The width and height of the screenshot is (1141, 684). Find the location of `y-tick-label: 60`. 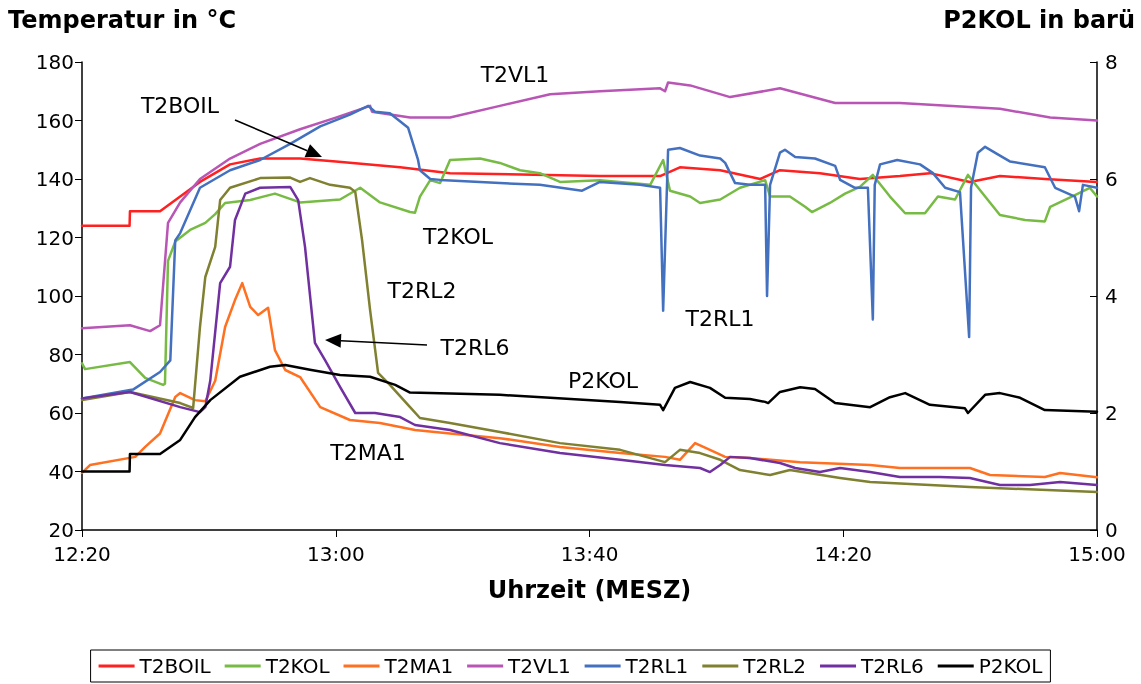

y-tick-label: 60 is located at coordinates (61, 413).